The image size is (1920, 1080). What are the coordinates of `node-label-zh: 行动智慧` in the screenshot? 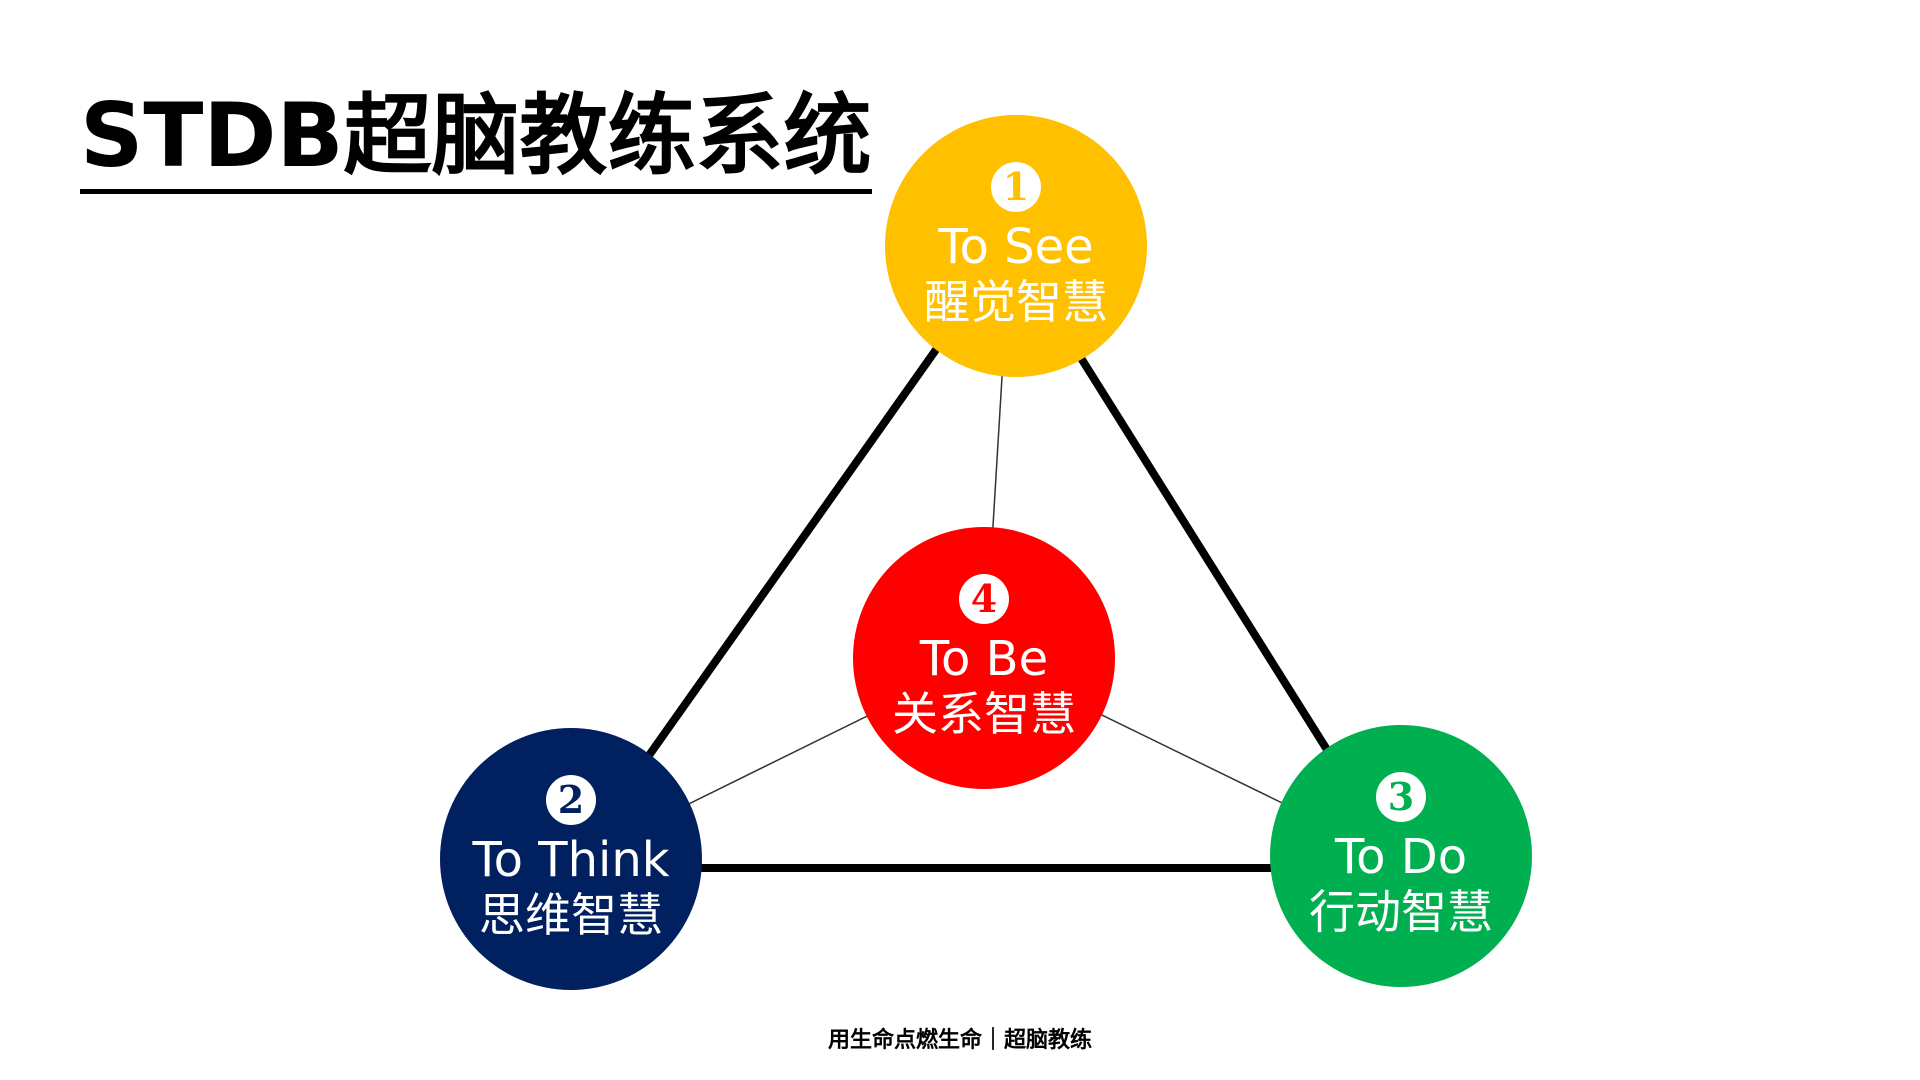 It's located at (1401, 912).